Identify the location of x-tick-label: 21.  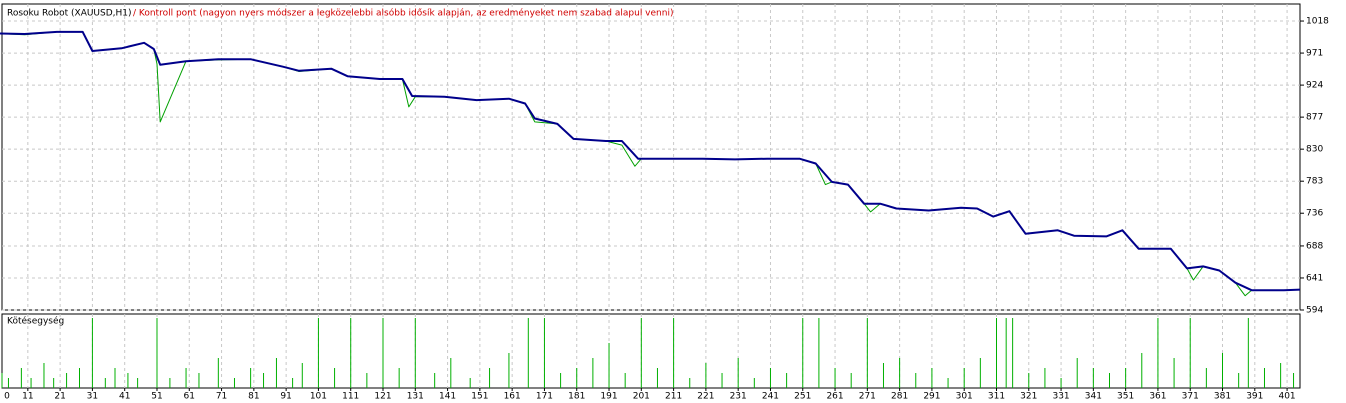
(59, 397).